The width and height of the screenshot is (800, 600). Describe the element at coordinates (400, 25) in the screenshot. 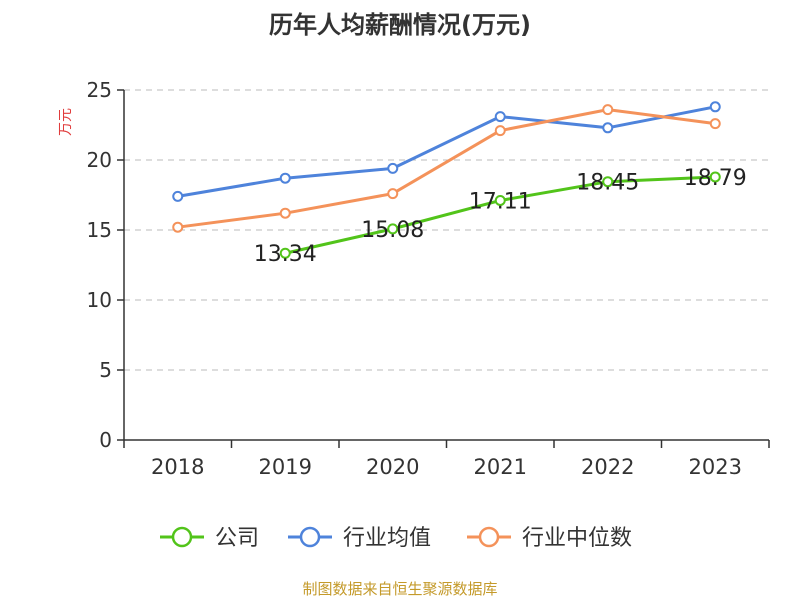

I see `chart-title: 历年人均薪酬情况(万元)` at that location.